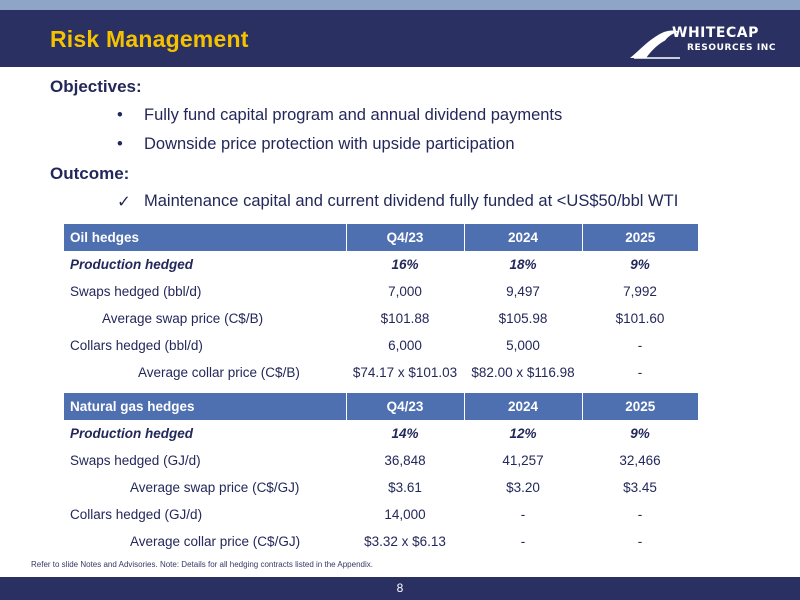 This screenshot has height=600, width=800. Describe the element at coordinates (523, 372) in the screenshot. I see `table-cell: $82.00 x $116.98` at that location.